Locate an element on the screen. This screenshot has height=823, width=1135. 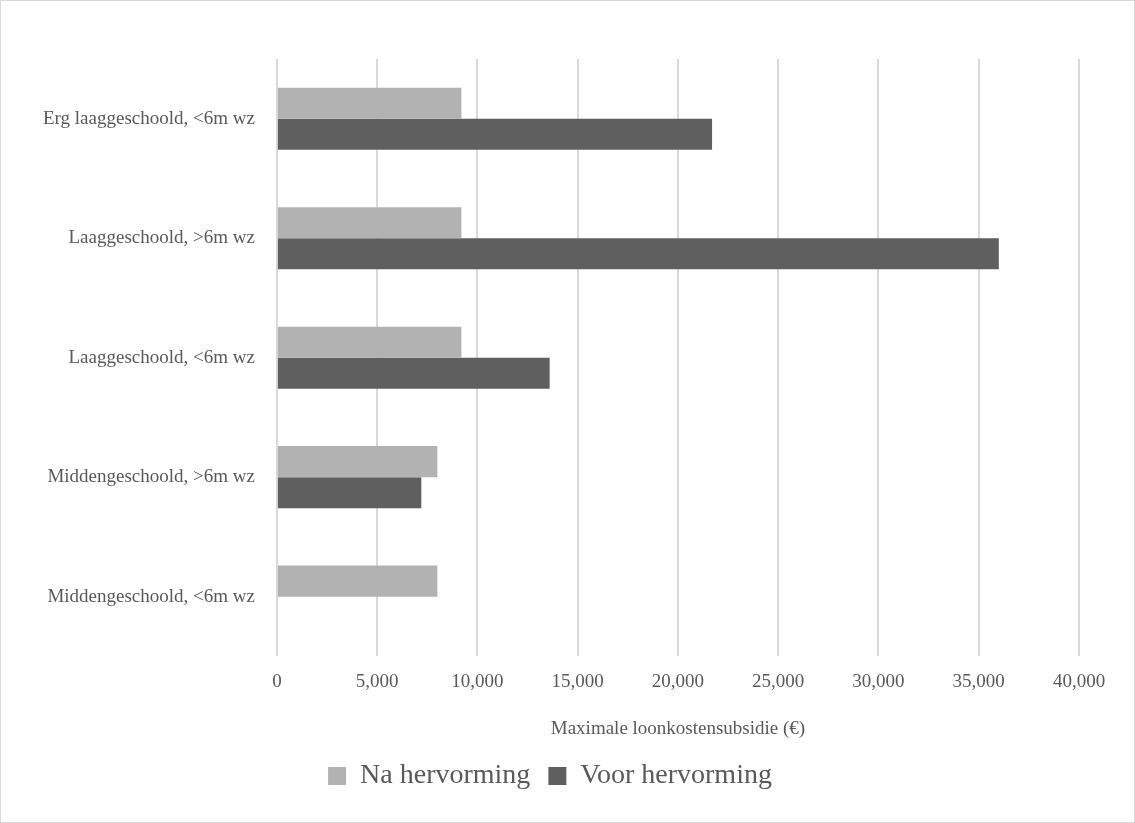
y-tick-label: Middengeschoold, >6m wz is located at coordinates (151, 476).